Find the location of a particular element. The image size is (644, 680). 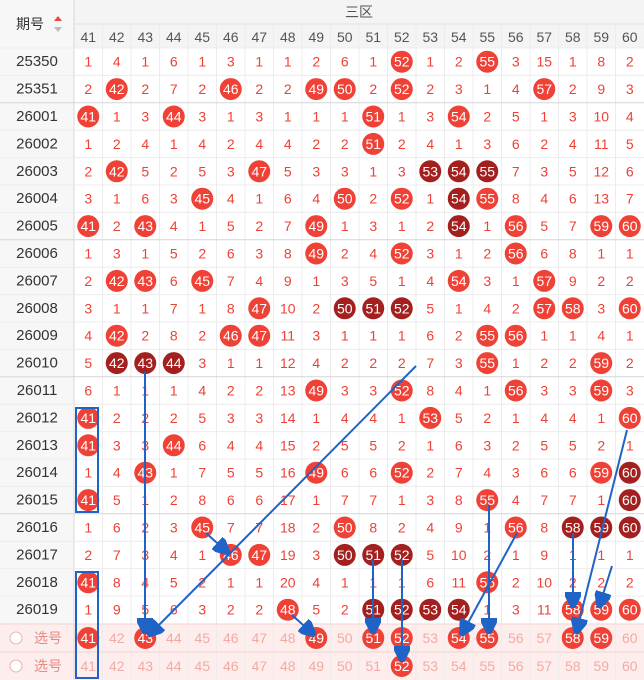

period-header: 期号 is located at coordinates (30, 24).